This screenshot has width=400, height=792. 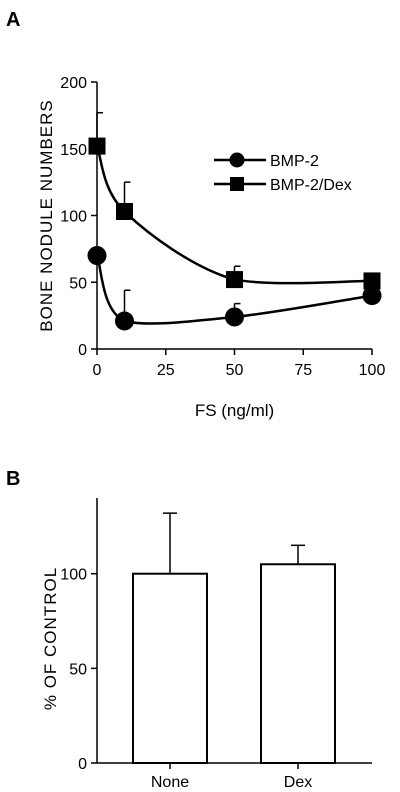 I want to click on y-tick-label: 200, so click(x=73, y=83).